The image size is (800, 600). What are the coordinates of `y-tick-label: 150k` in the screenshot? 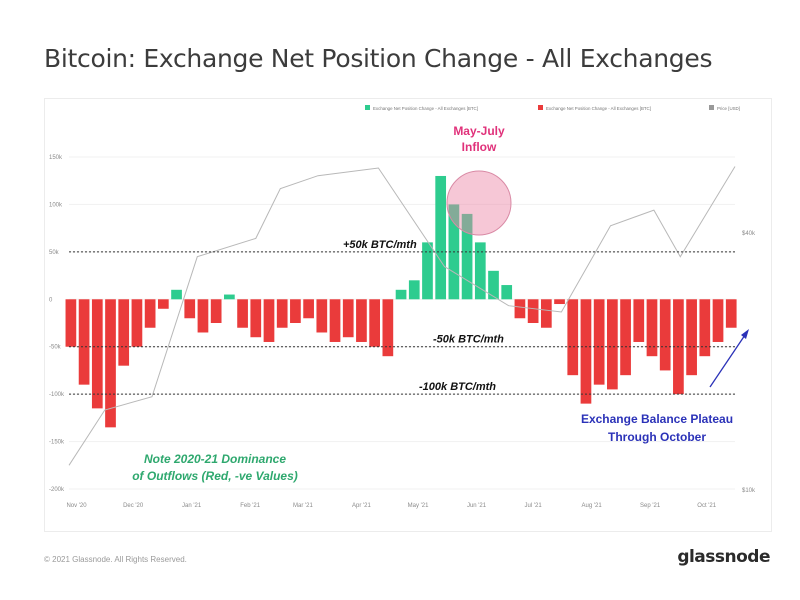 It's located at (56, 158).